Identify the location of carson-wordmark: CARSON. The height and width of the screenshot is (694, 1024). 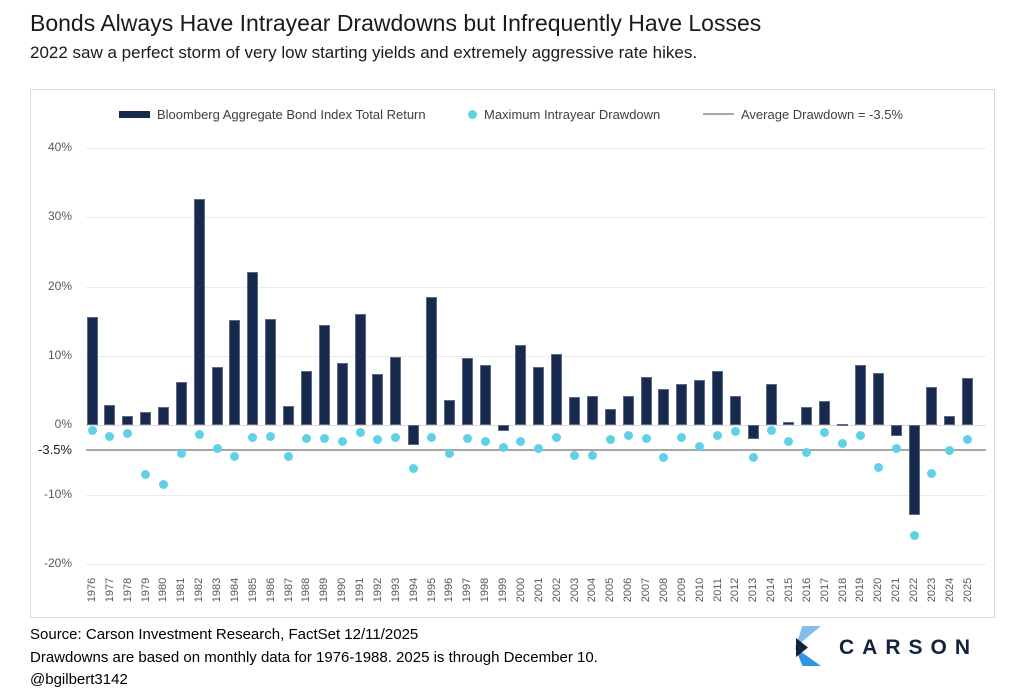
(909, 647).